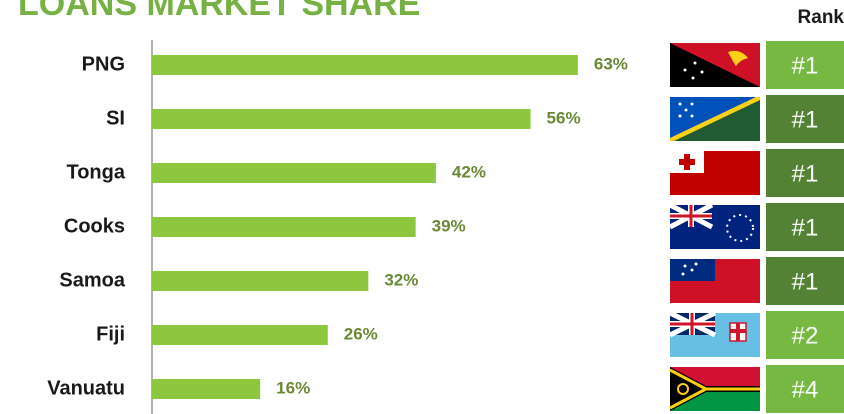 This screenshot has height=414, width=844. Describe the element at coordinates (95, 172) in the screenshot. I see `category-label: Tonga` at that location.